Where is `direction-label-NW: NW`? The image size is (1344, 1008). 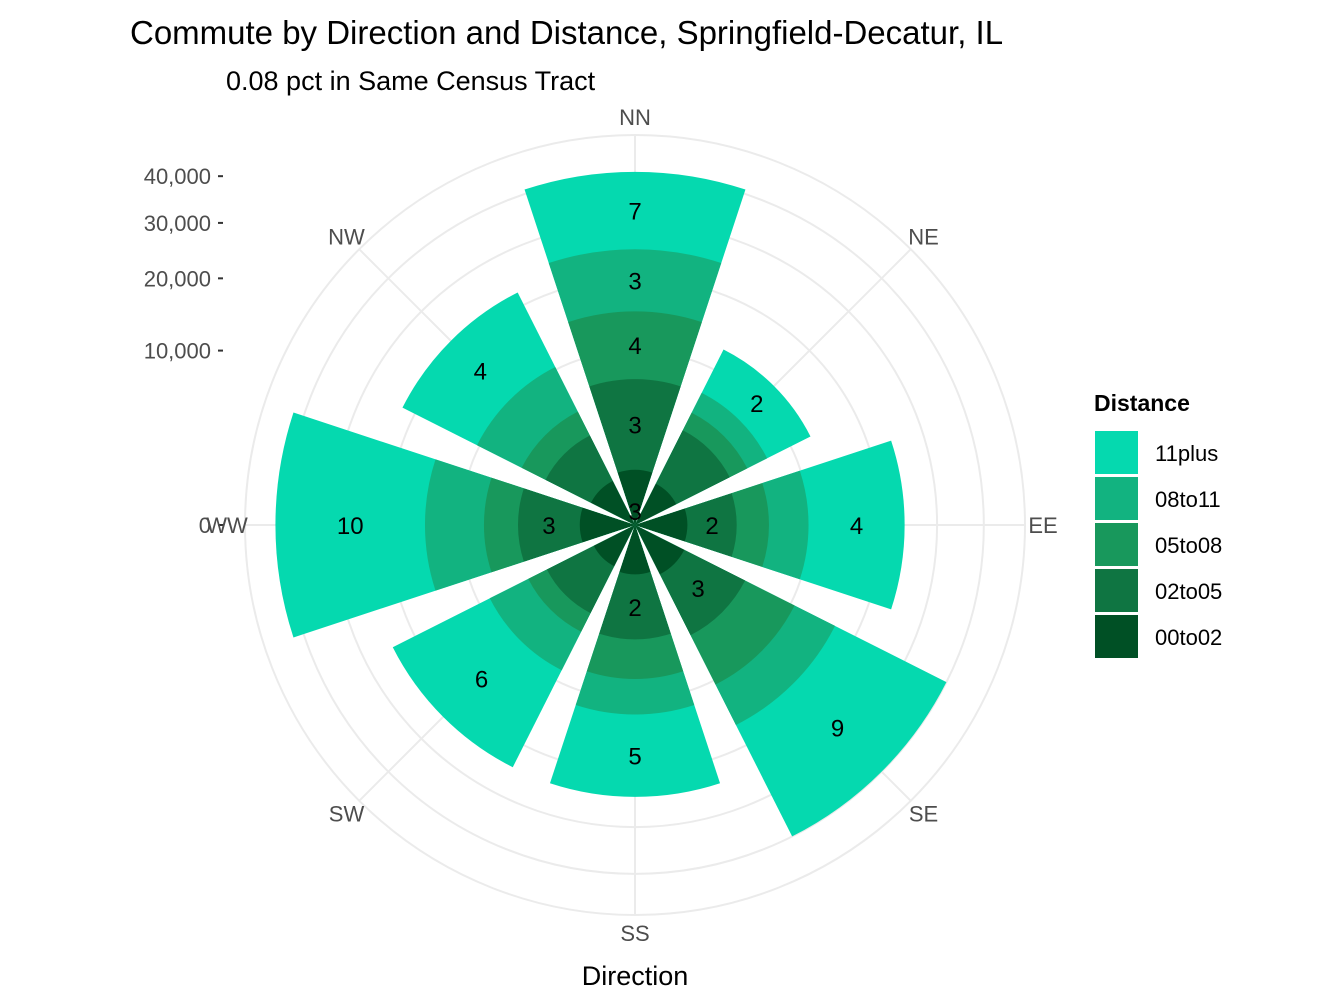 direction-label-NW: NW is located at coordinates (346, 237).